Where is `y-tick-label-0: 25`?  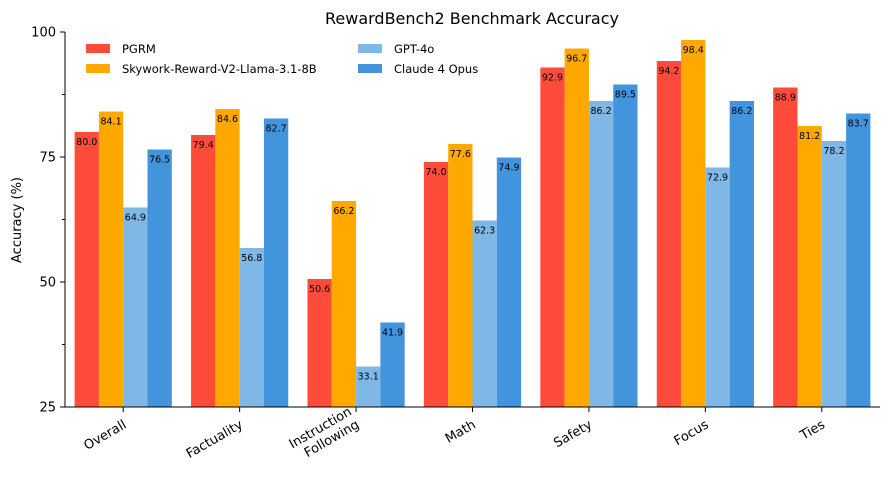 y-tick-label-0: 25 is located at coordinates (47, 408).